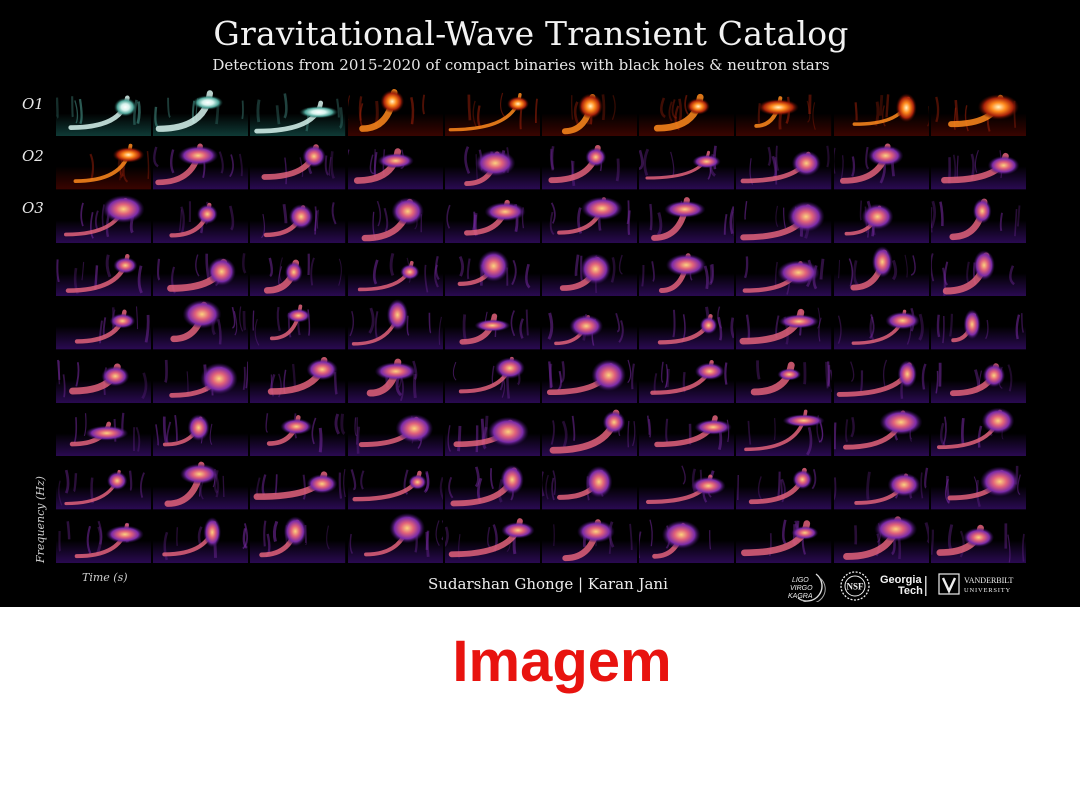  Describe the element at coordinates (801, 588) in the screenshot. I see `svg-text: VIRGO` at that location.